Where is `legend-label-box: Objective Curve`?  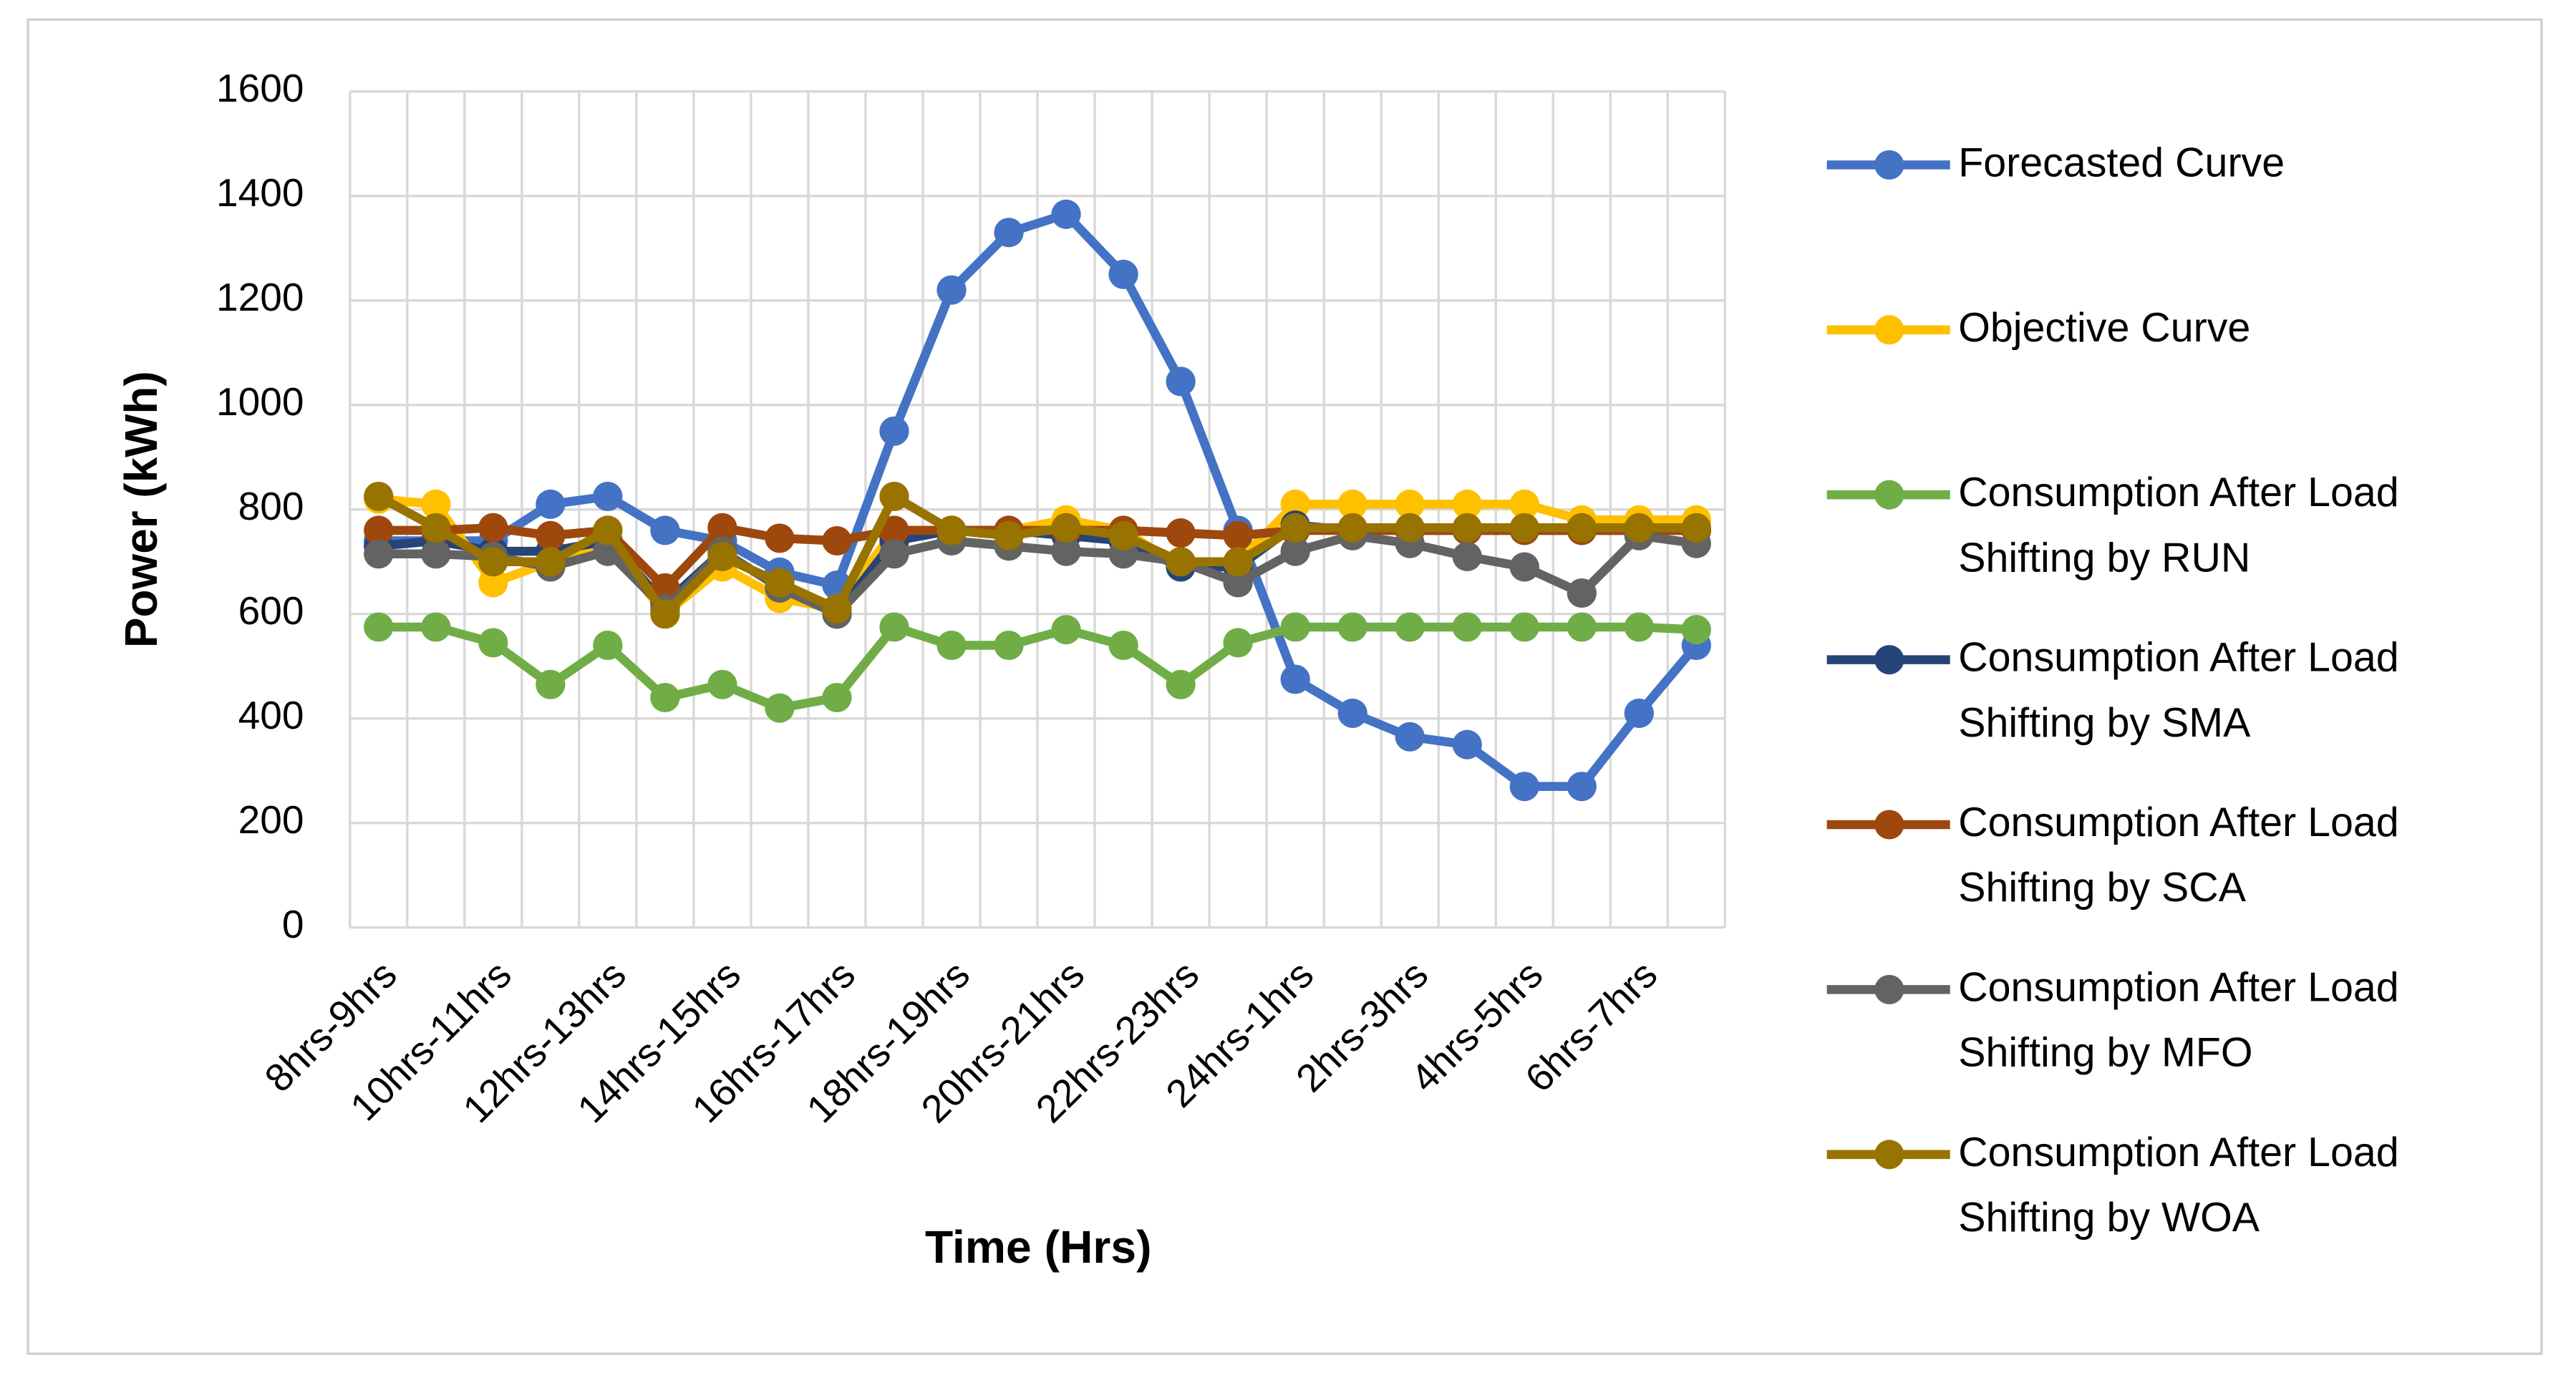
legend-label-box: Objective Curve is located at coordinates (2104, 328).